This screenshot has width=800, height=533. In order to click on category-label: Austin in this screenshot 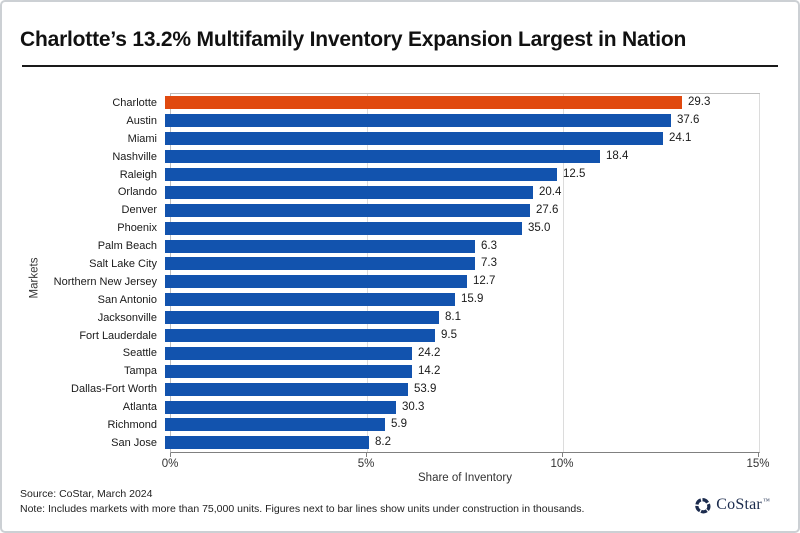, I will do `click(141, 120)`.